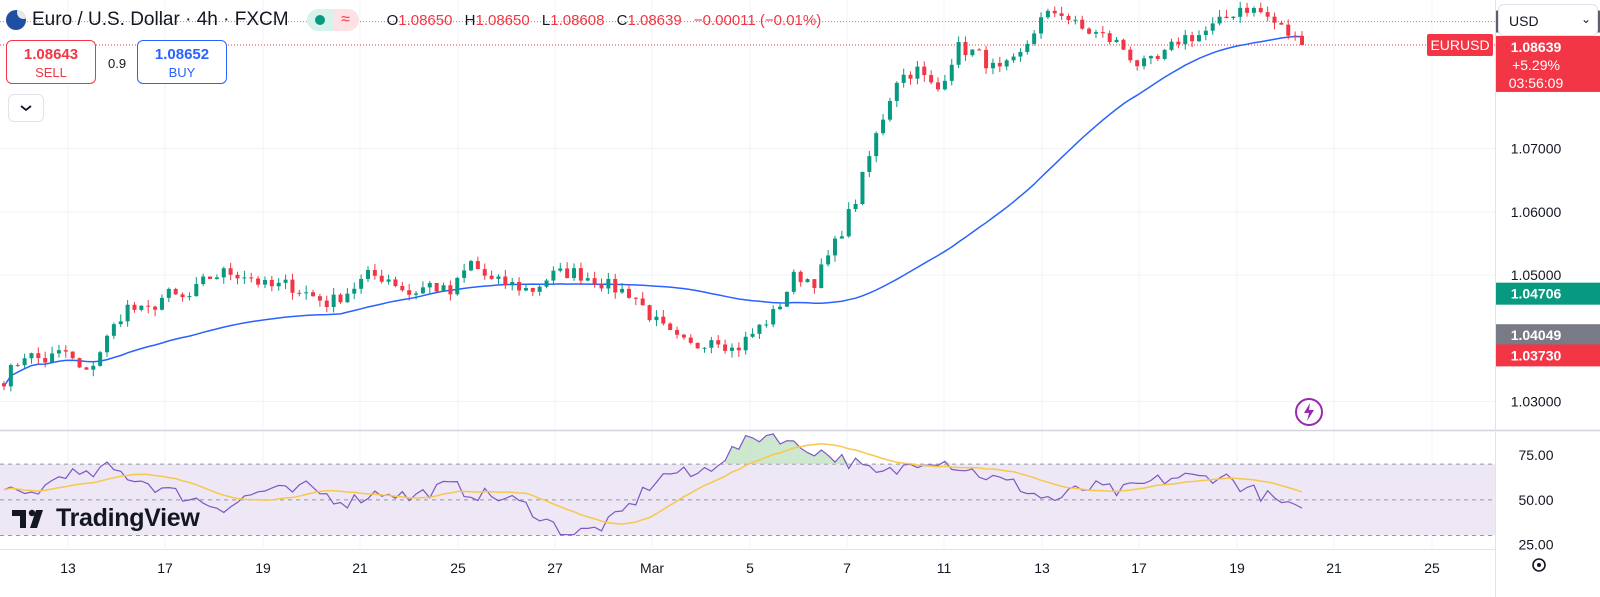  Describe the element at coordinates (1539, 565) in the screenshot. I see `settings-gear-icon` at that location.